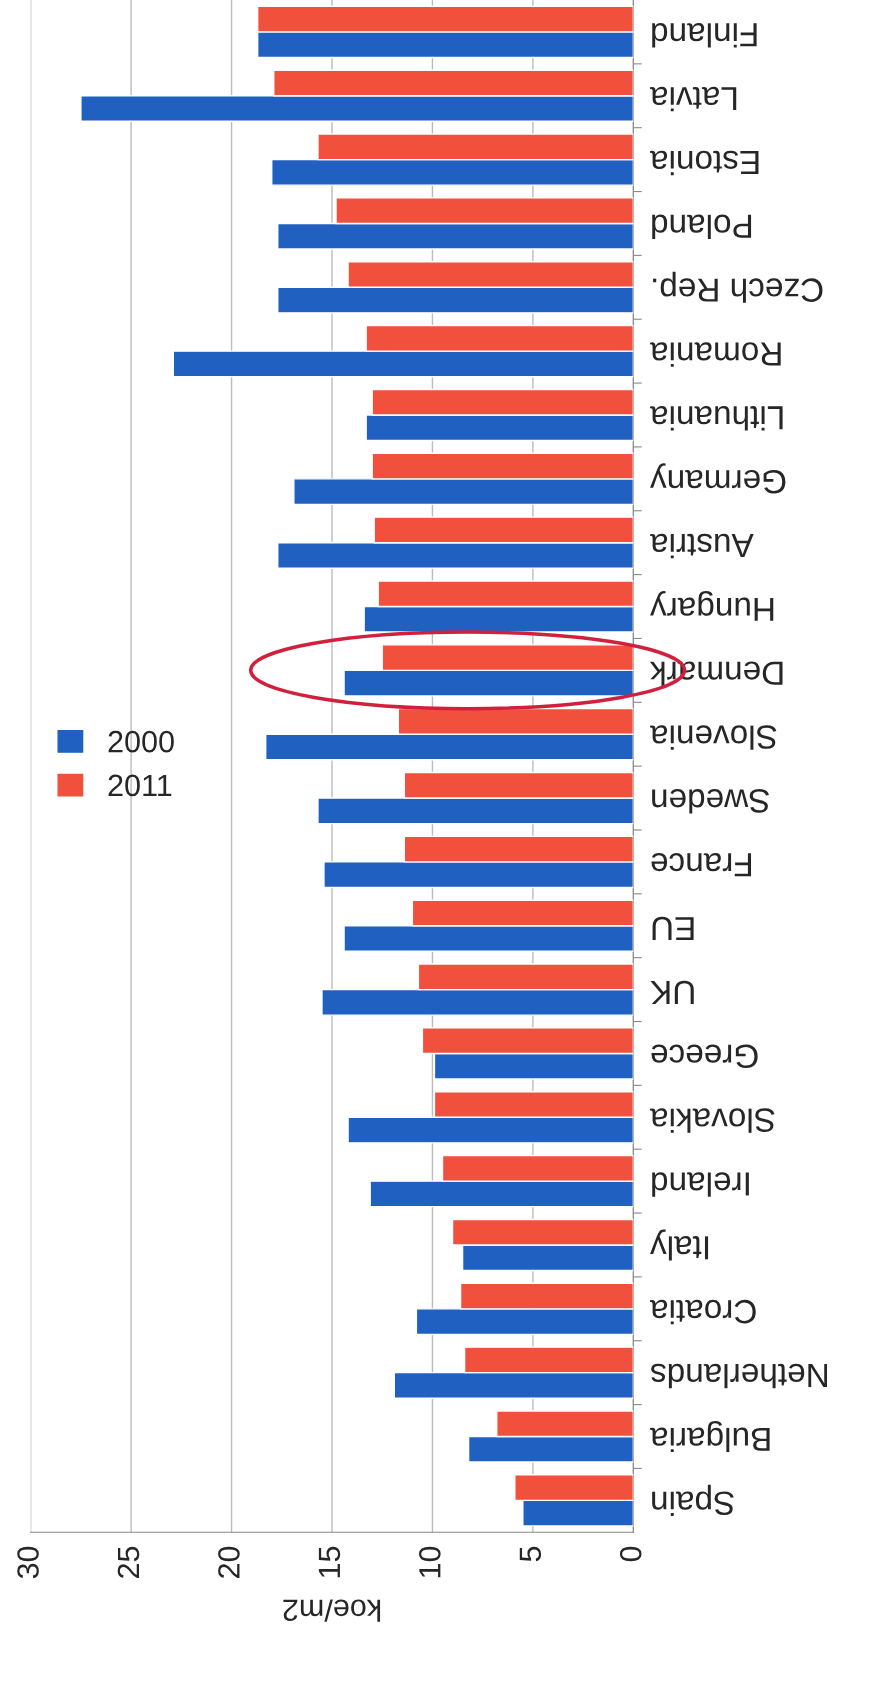 This screenshot has width=876, height=1695. I want to click on x-tick-label: 25, so click(128, 1562).